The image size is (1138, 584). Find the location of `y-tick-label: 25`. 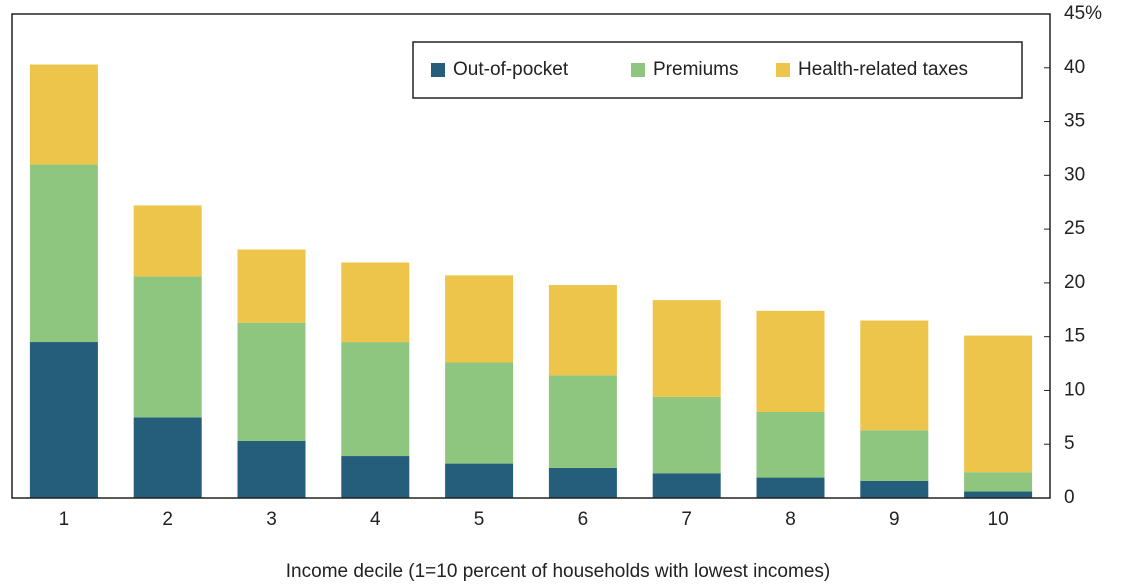

y-tick-label: 25 is located at coordinates (1074, 228).